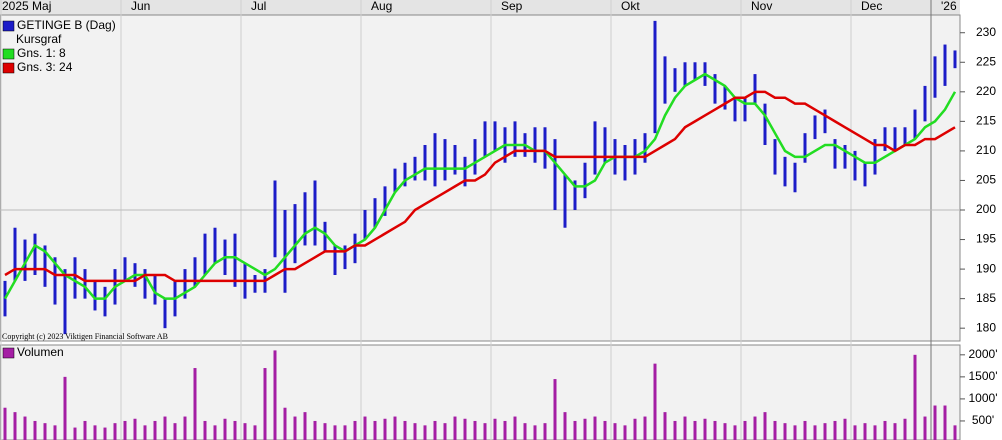 This screenshot has height=440, width=1002. I want to click on legend-label: Volumen, so click(40, 352).